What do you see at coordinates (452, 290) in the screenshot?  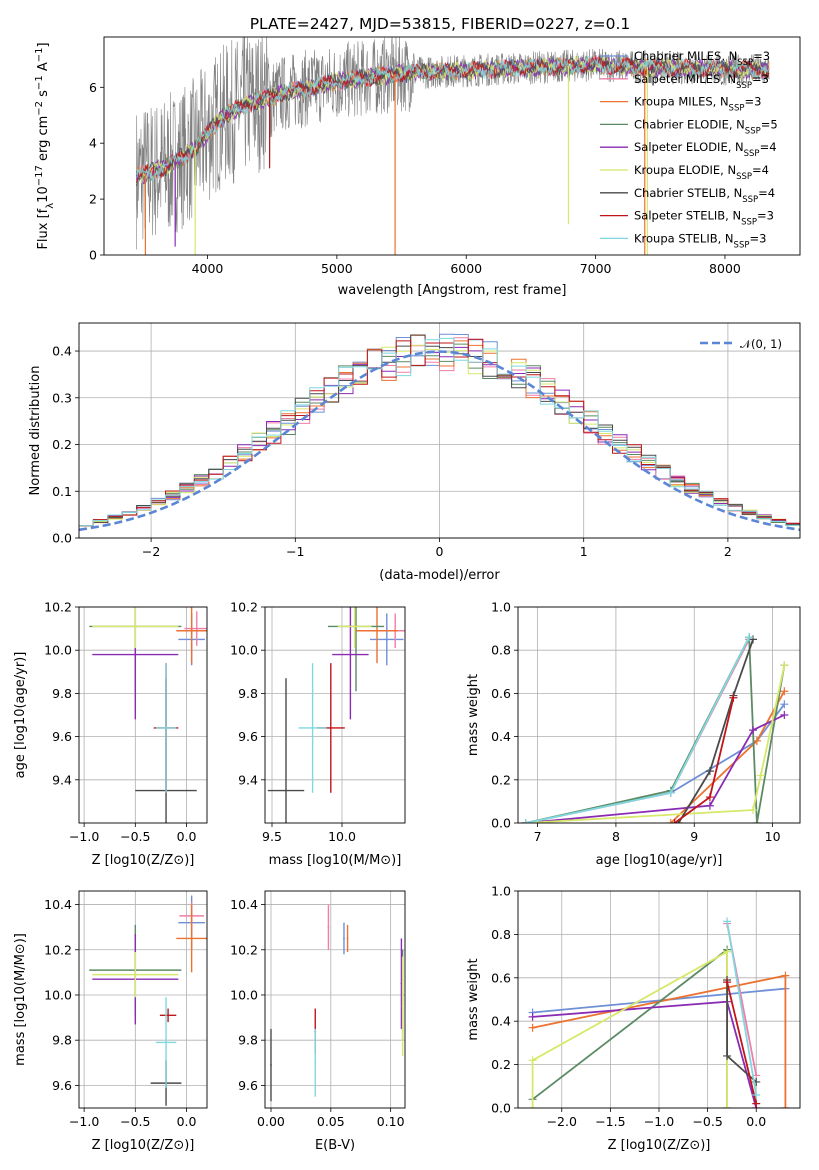 I see `spectrum-xlabel: wavelength [Angstrom, rest frame]` at bounding box center [452, 290].